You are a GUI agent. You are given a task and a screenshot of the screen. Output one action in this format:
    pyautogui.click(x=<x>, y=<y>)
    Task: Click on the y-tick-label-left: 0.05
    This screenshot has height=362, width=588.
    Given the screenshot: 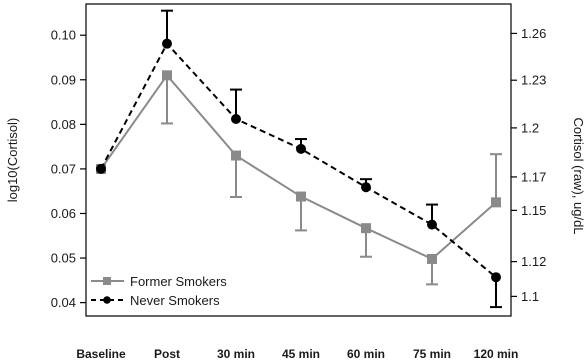 What is the action you would take?
    pyautogui.click(x=63, y=258)
    